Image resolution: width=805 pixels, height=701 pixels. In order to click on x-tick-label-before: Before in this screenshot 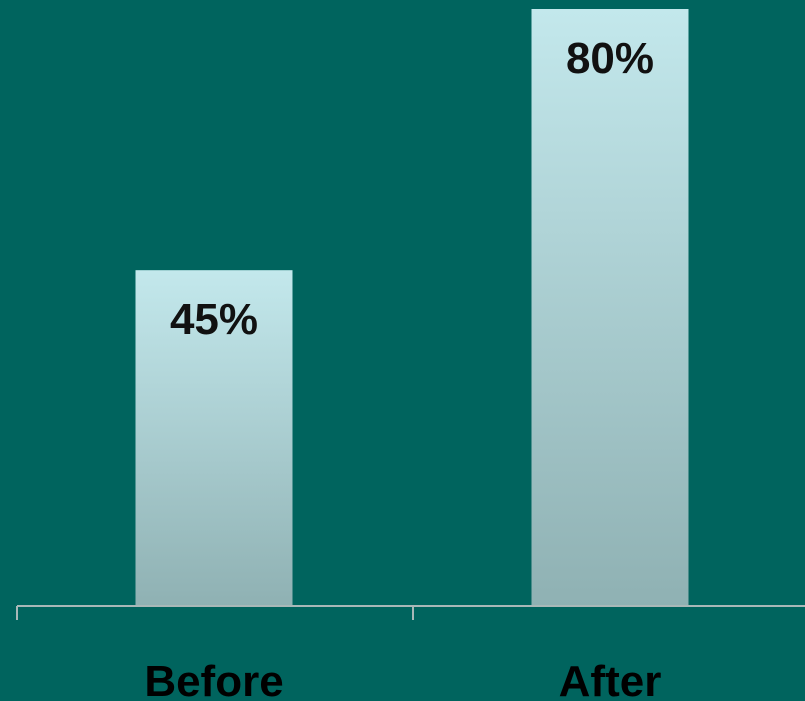, I will do `click(213, 679)`.